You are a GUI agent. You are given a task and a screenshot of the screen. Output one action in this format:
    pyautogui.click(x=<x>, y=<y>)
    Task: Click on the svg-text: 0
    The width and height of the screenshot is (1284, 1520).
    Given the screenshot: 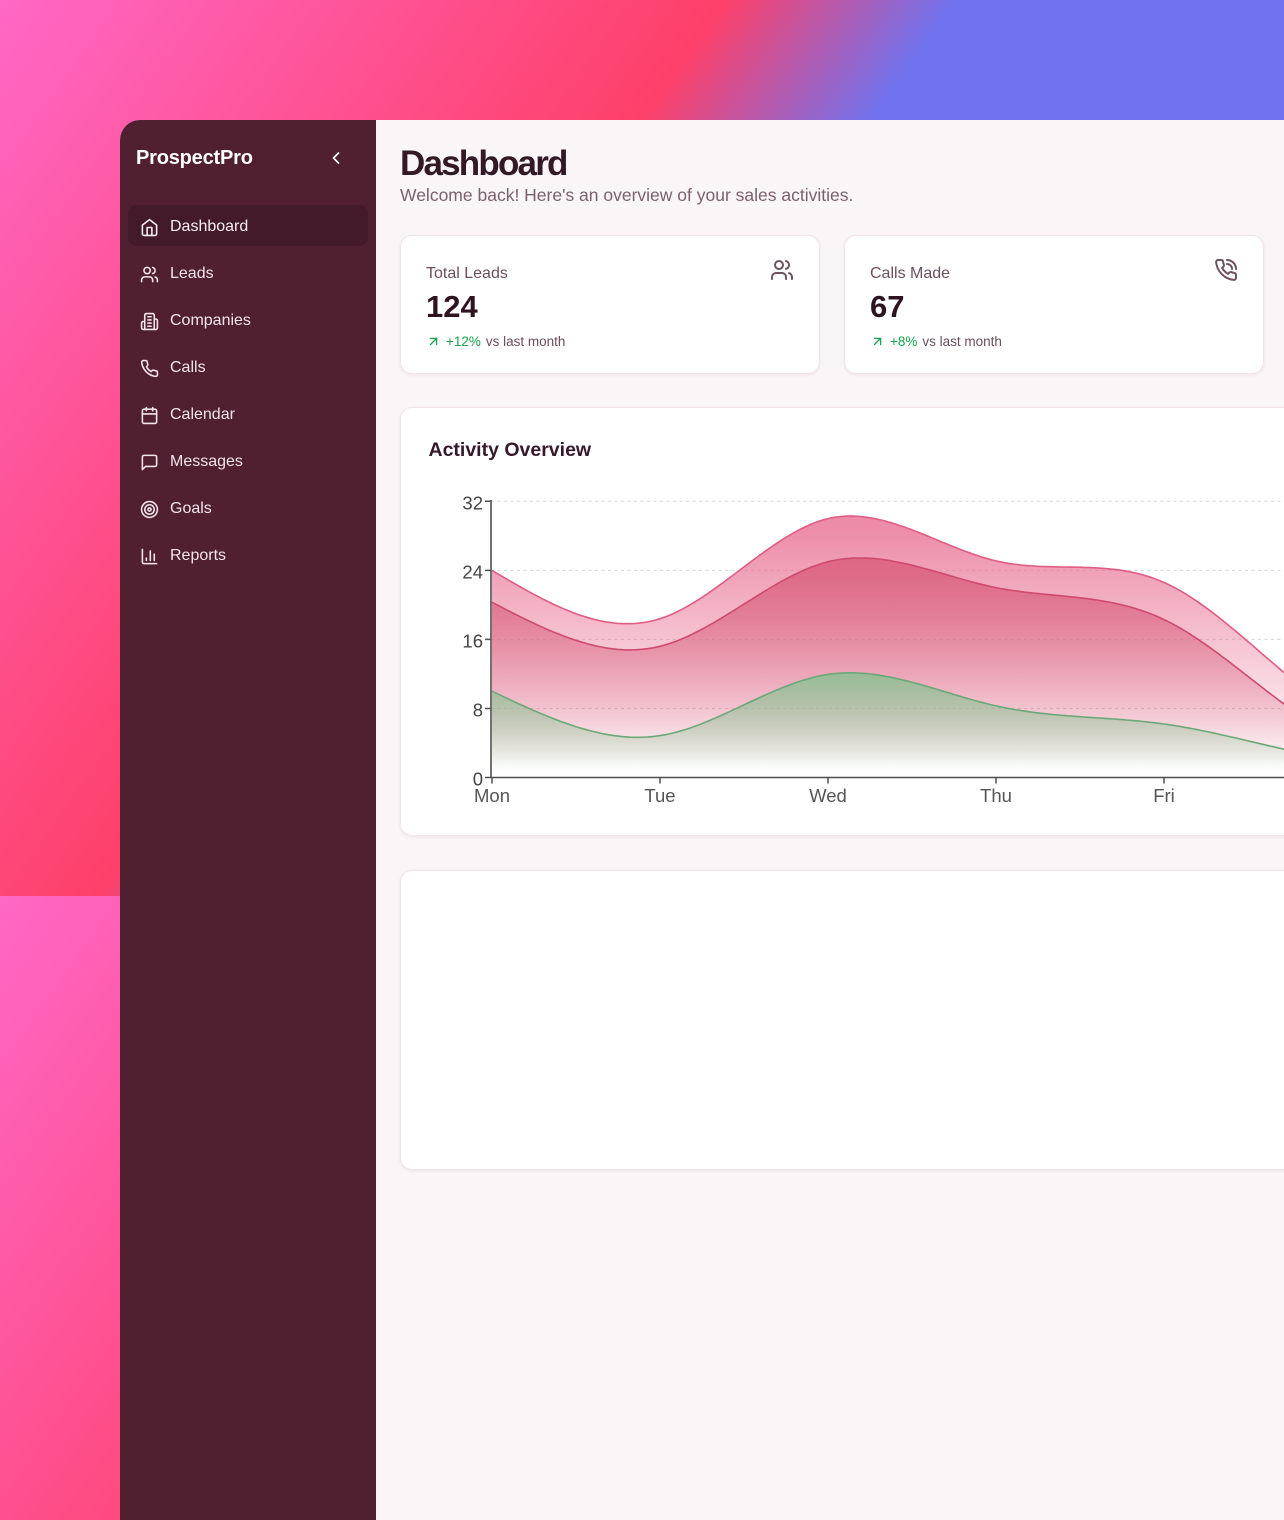 What is the action you would take?
    pyautogui.click(x=477, y=779)
    